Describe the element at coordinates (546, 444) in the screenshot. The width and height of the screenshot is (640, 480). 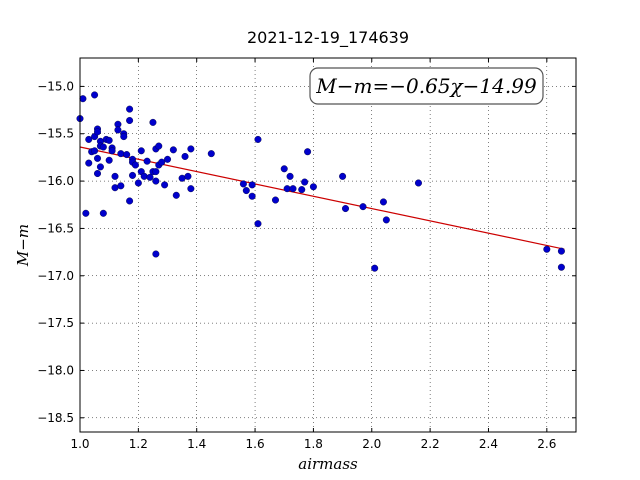
I see `x-tick-label: 2.6` at that location.